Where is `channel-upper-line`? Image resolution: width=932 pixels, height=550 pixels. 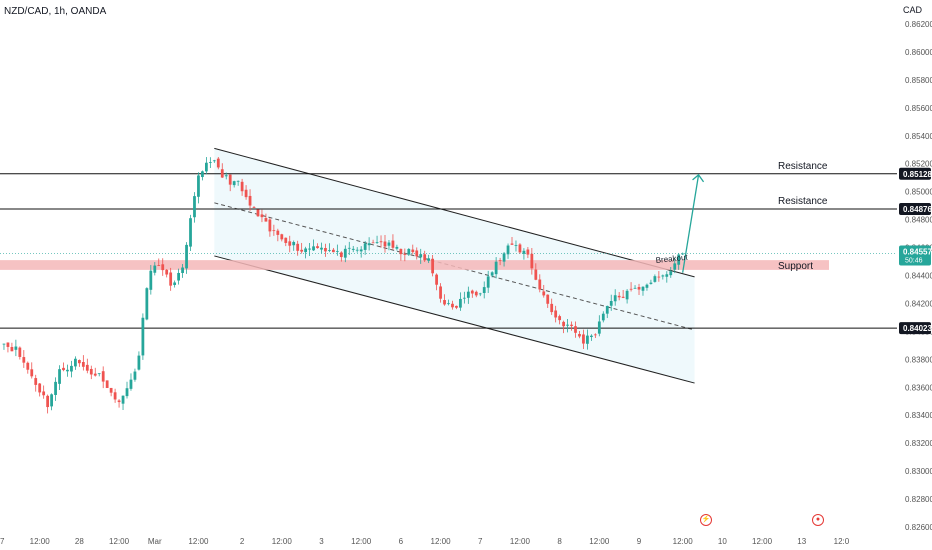
channel-upper-line is located at coordinates (454, 212).